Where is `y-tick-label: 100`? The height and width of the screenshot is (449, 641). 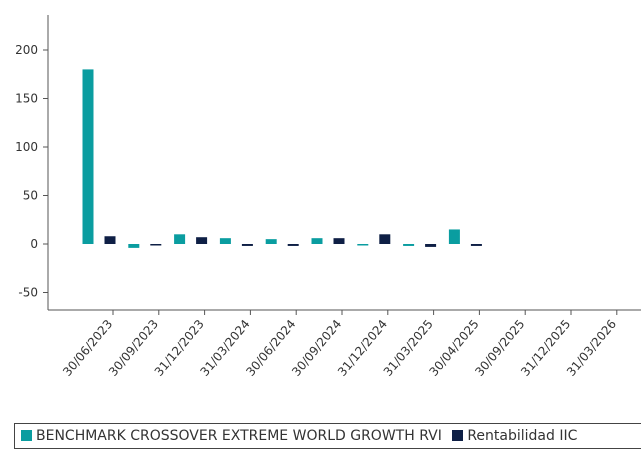 y-tick-label: 100 is located at coordinates (26, 147).